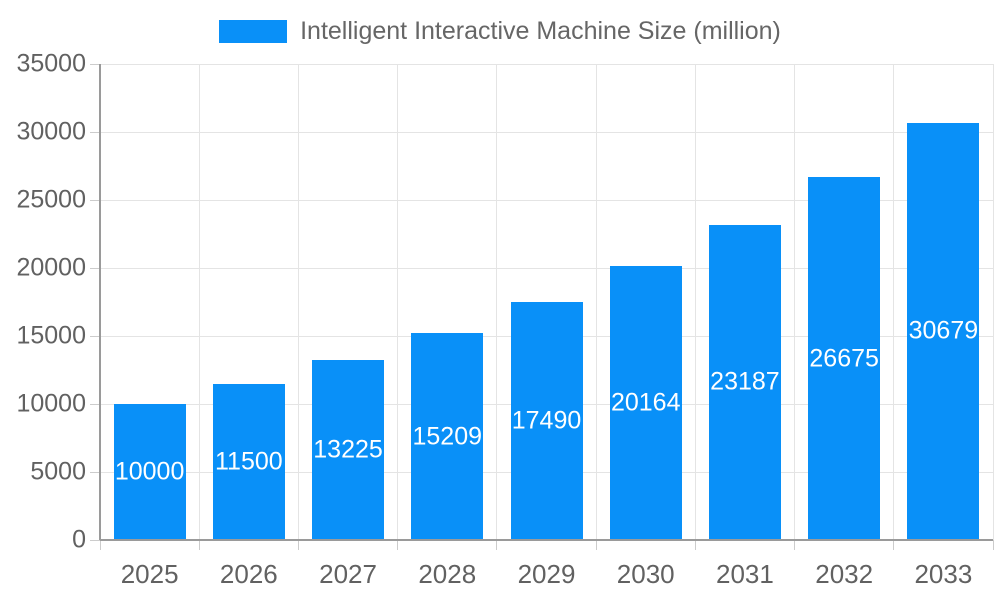  I want to click on x-tick-label: 2030, so click(645, 574).